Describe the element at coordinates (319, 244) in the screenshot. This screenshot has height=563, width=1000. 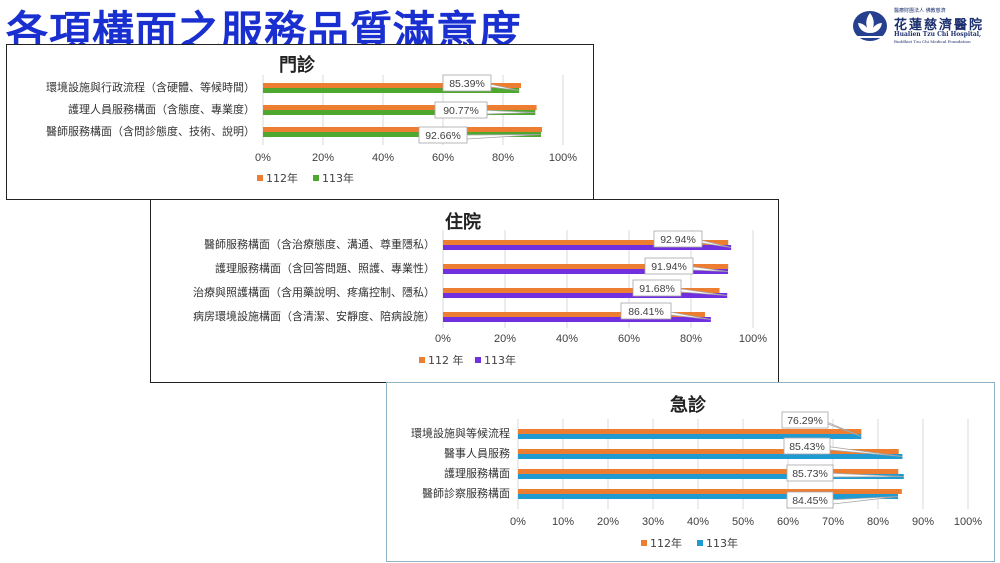
I see `inpatient-category-label: 醫師服務構面（含治療態度、溝通、尊重隱私）` at that location.